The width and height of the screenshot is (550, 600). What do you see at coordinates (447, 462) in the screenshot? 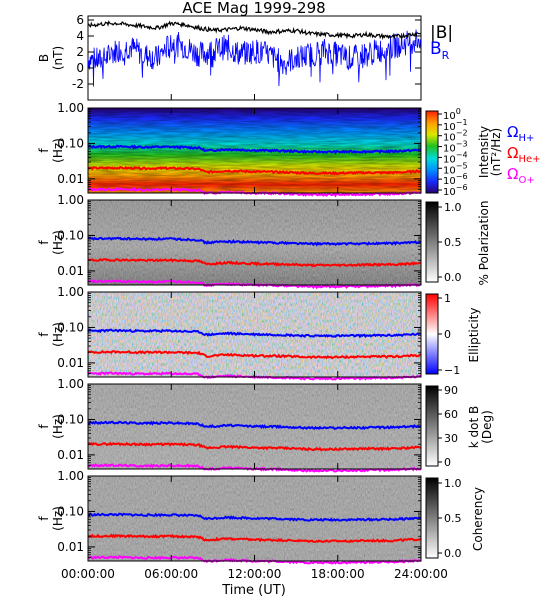
I see `colorbar-k-dot-b-tick-label: 0` at bounding box center [447, 462].